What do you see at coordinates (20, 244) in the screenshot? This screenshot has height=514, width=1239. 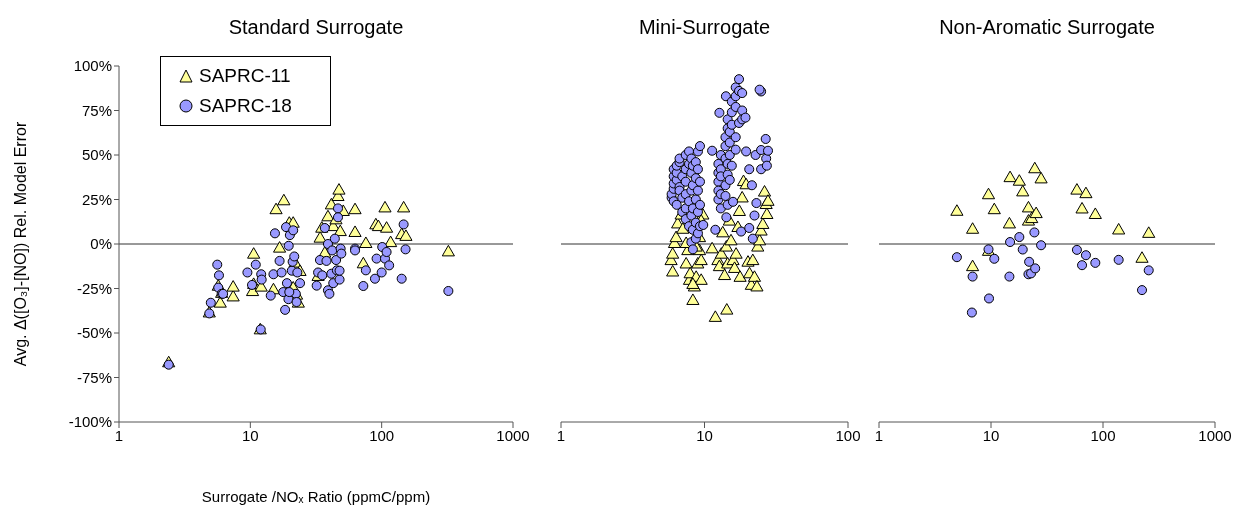 I see `y-axis-title: Avg. Δ([O₃]-[NO]) Rel. Model Error` at bounding box center [20, 244].